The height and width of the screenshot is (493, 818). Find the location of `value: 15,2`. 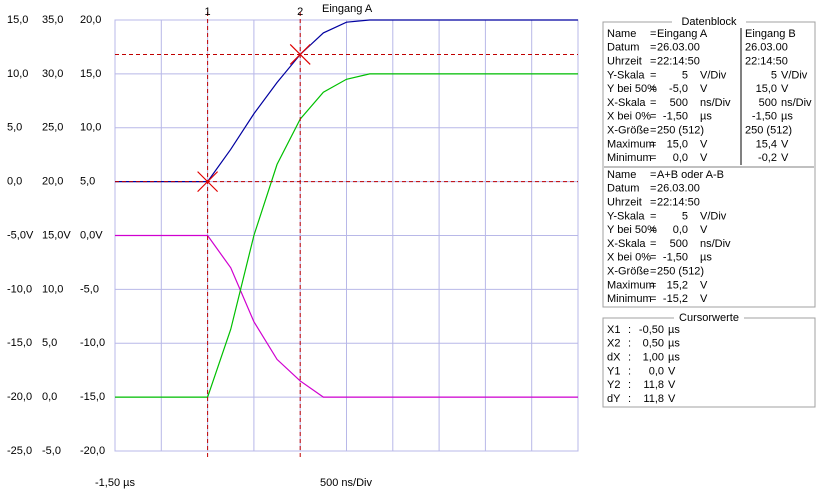

value: 15,2 is located at coordinates (677, 285).